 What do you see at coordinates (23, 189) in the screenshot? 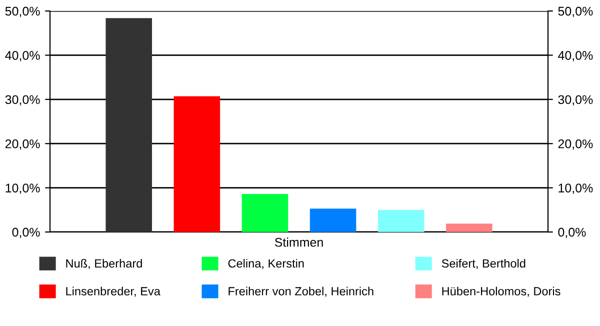
I see `y-tick-label: 10,0%` at bounding box center [23, 189].